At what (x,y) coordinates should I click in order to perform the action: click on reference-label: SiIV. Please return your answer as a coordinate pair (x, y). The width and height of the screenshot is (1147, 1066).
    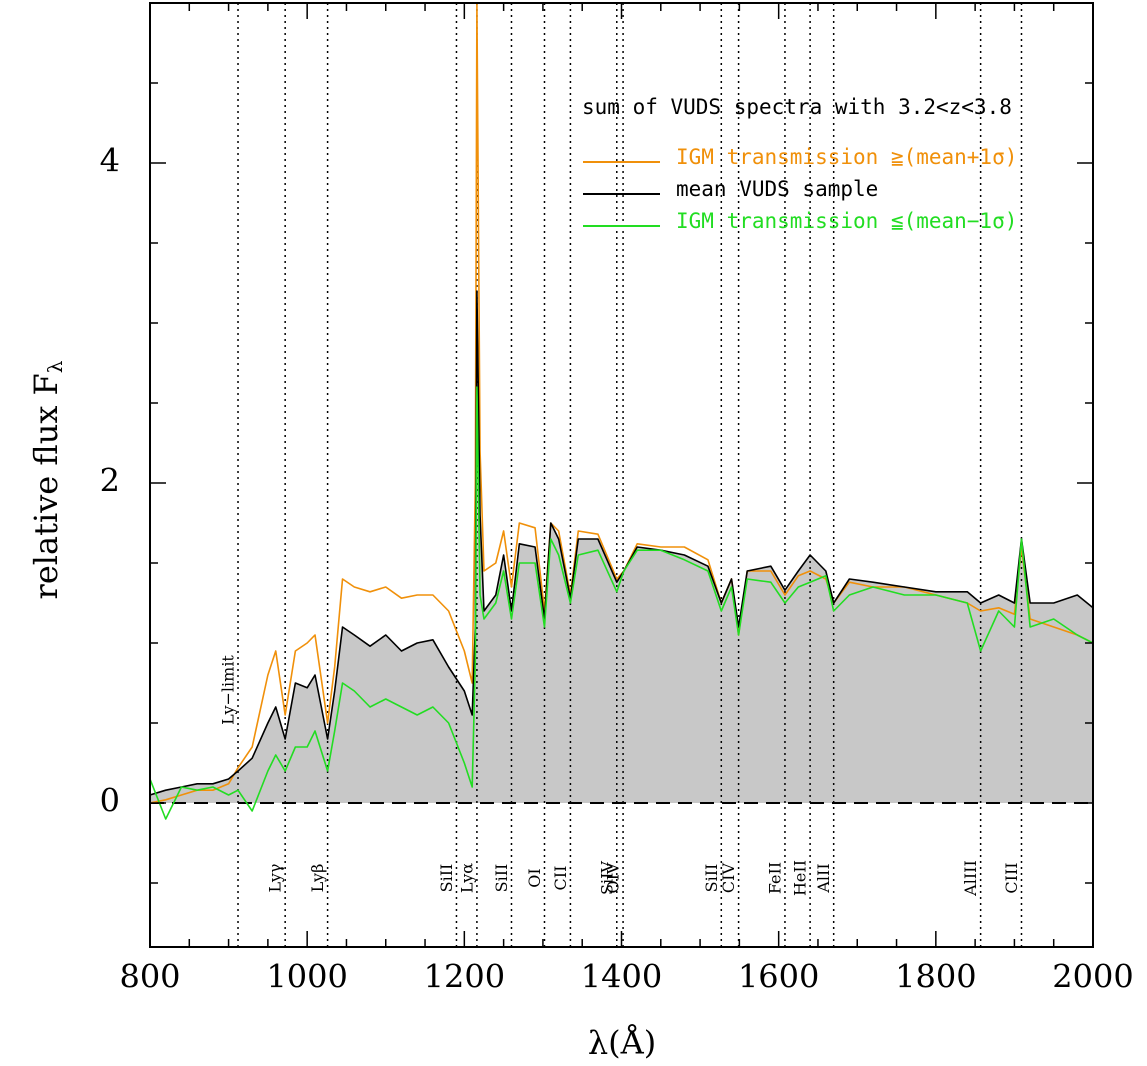
    Looking at the image, I should click on (606, 878).